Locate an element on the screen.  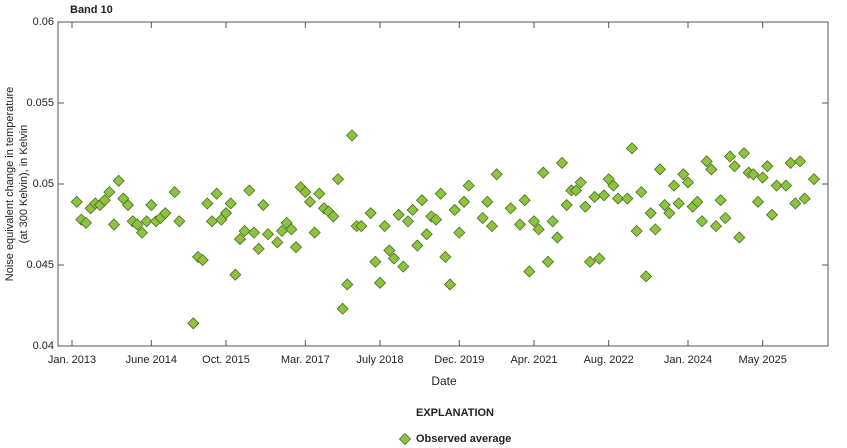
x-tick-label: Aug. 2022 is located at coordinates (609, 360).